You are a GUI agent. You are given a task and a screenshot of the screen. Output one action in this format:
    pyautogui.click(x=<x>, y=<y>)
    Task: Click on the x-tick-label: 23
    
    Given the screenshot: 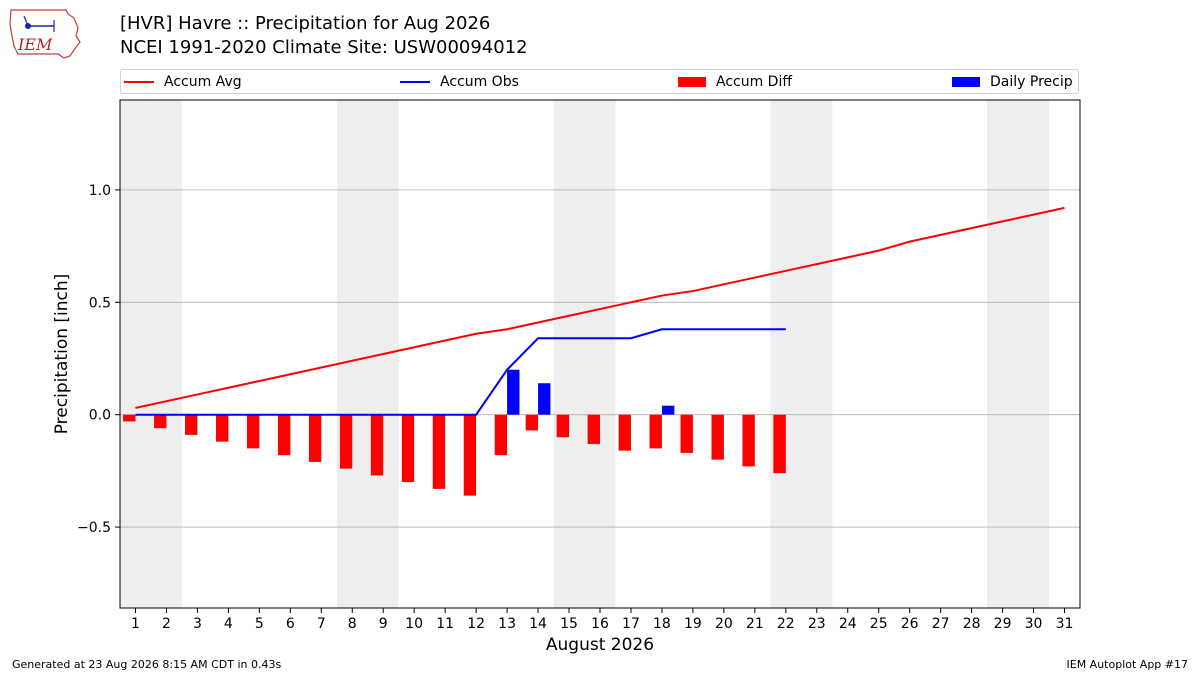 What is the action you would take?
    pyautogui.click(x=817, y=624)
    